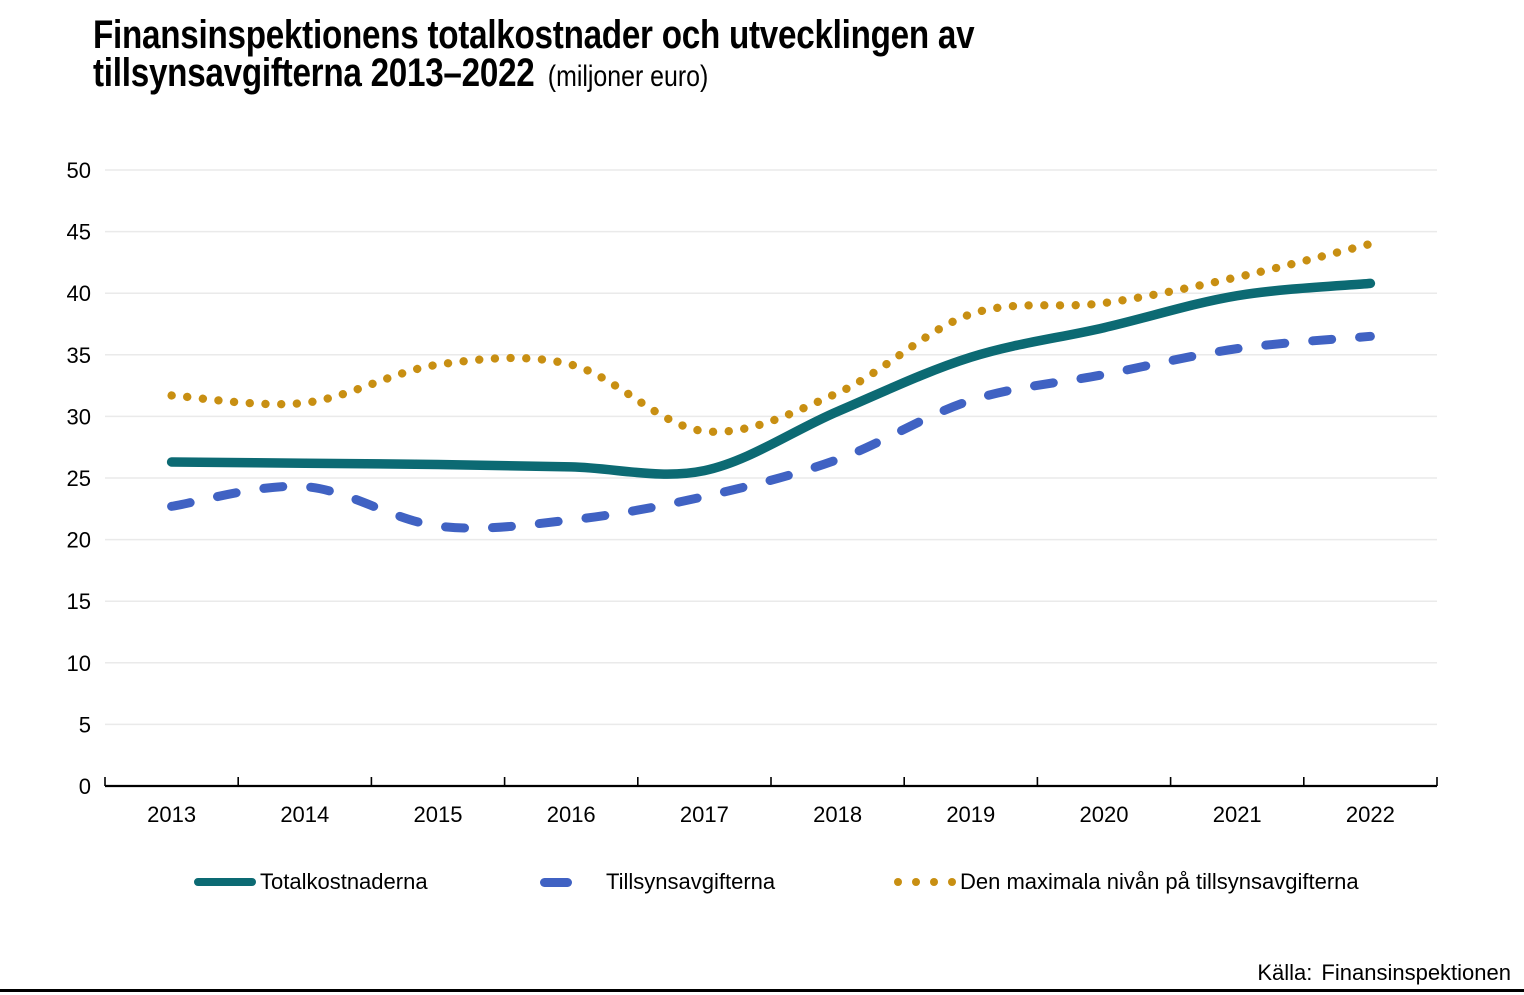  Describe the element at coordinates (762, 990) in the screenshot. I see `bottom-rule` at that location.